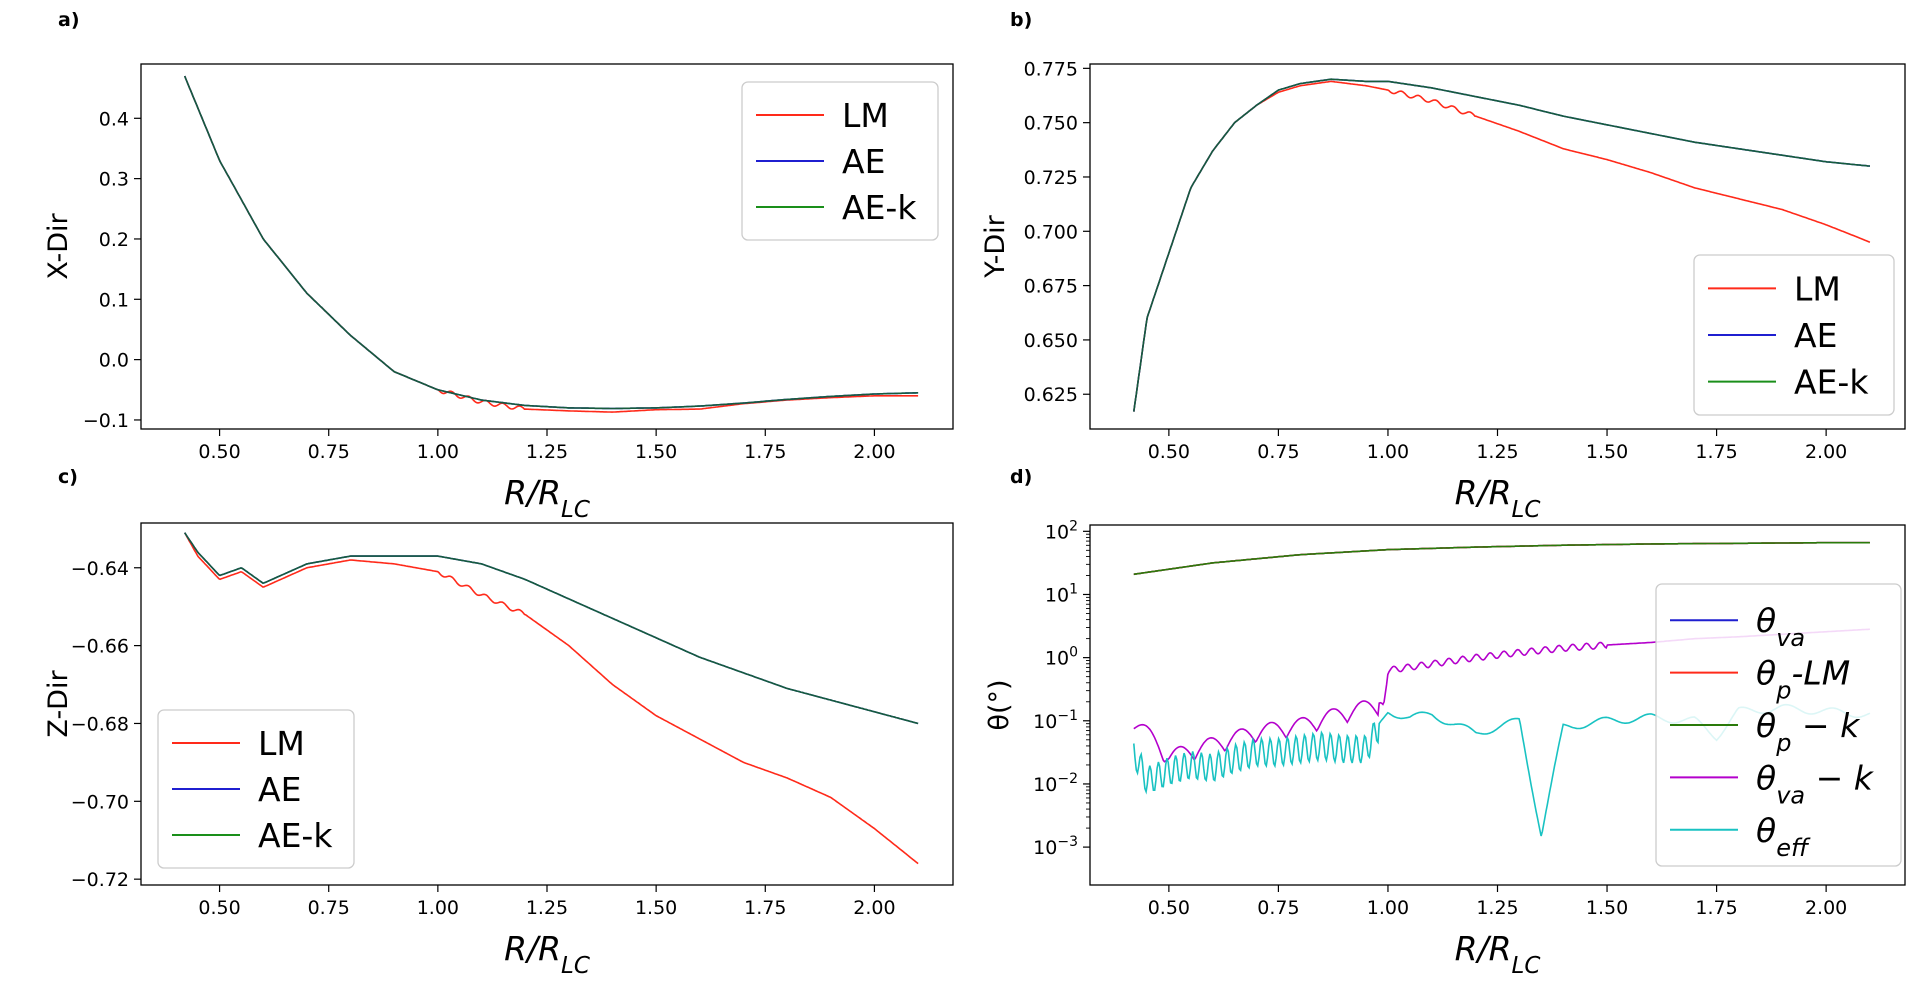 This screenshot has width=1920, height=983. What do you see at coordinates (100, 724) in the screenshot?
I see `y-tick-label: −0.68` at bounding box center [100, 724].